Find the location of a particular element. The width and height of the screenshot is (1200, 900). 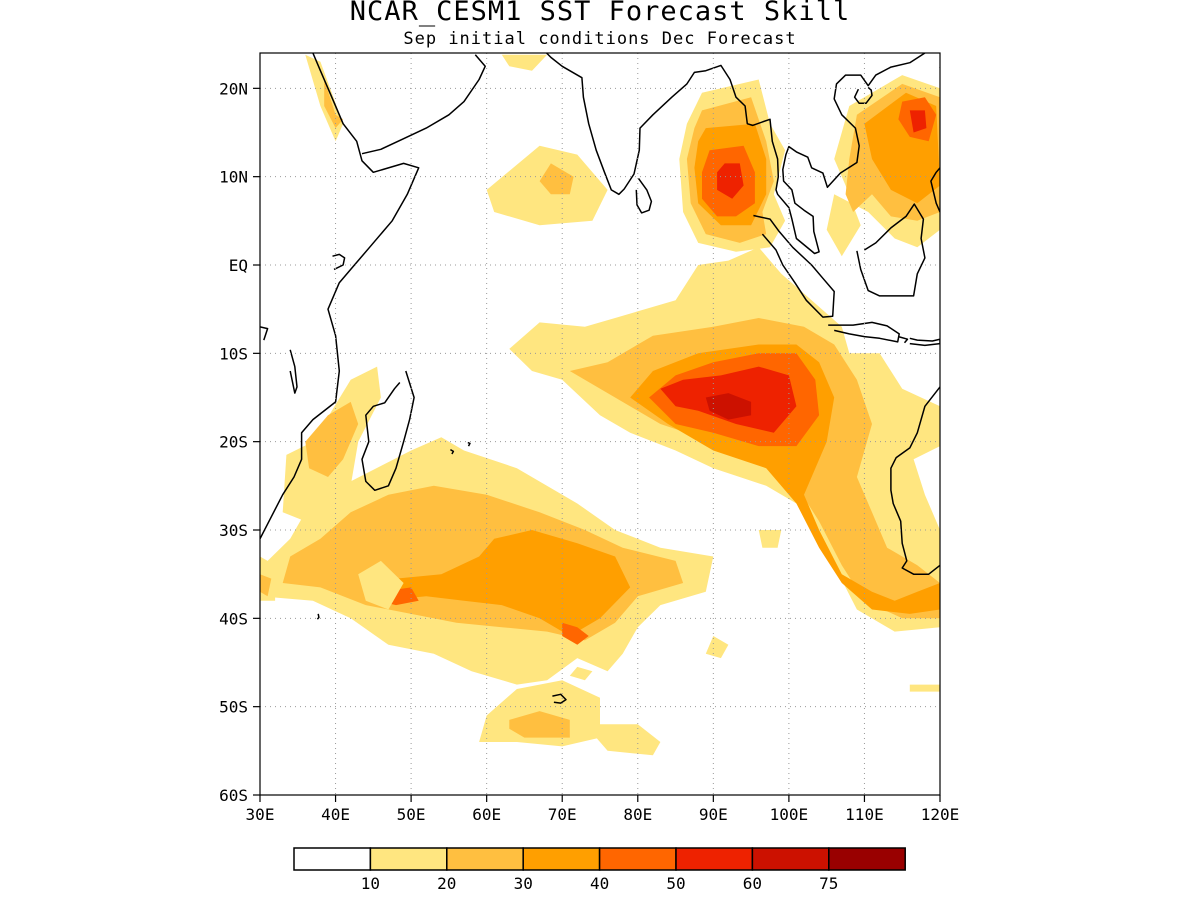

x-tick-label: 40E is located at coordinates (335, 814).